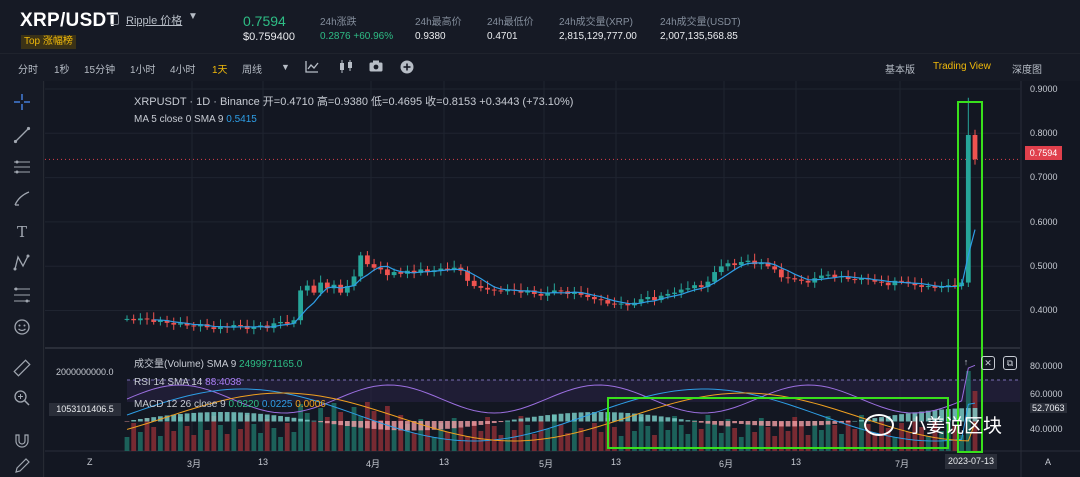 This screenshot has width=1080, height=477. I want to click on low-value: 0.4701, so click(502, 36).